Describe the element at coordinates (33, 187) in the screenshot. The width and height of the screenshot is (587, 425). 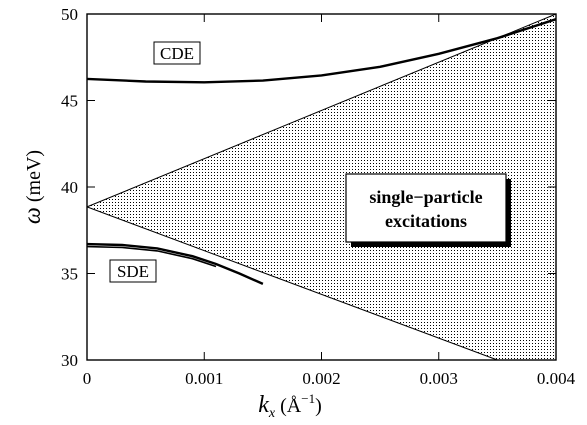
I see `y-axis-label: ω (meV)` at that location.